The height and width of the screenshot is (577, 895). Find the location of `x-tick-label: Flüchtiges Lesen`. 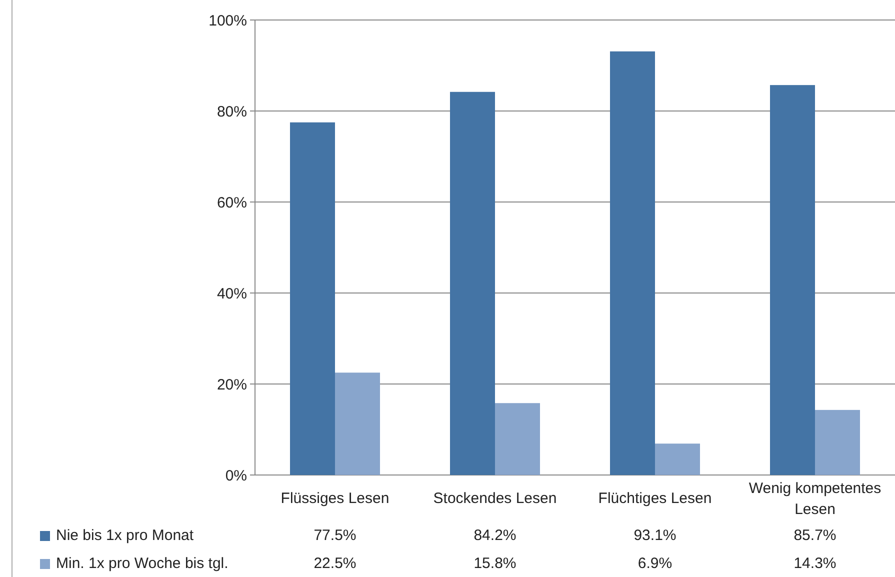

x-tick-label: Flüchtiges Lesen is located at coordinates (655, 498).